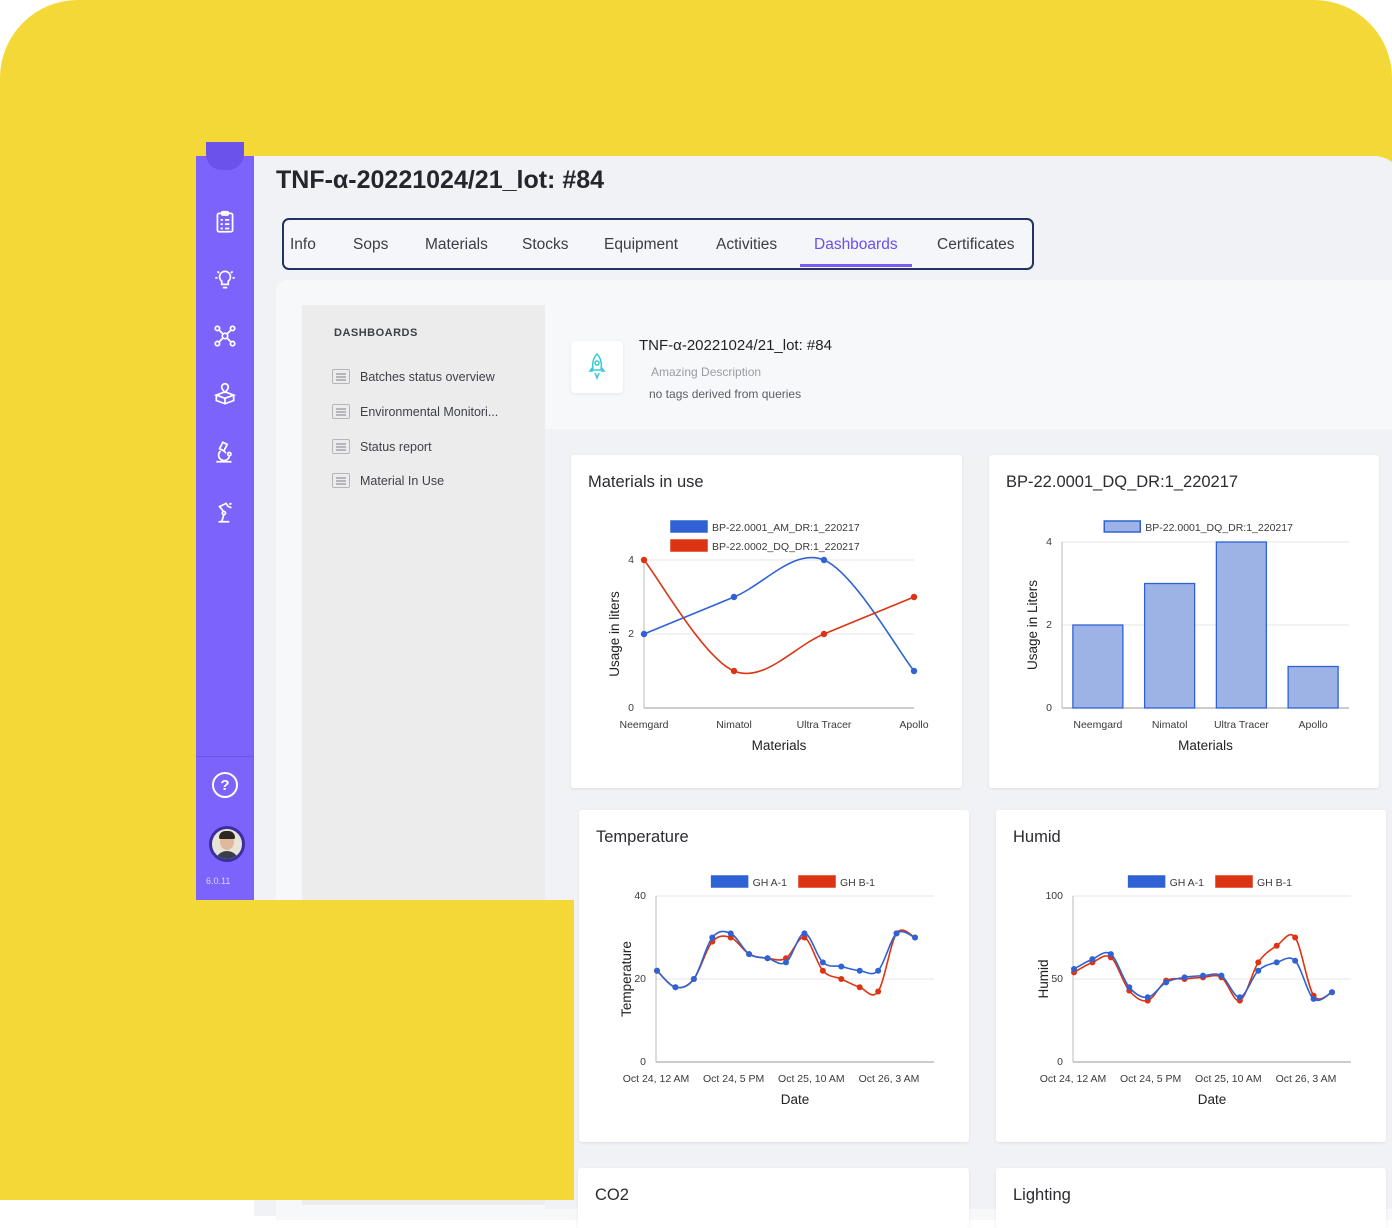  I want to click on chart-card-co2: CO2, so click(773, 1198).